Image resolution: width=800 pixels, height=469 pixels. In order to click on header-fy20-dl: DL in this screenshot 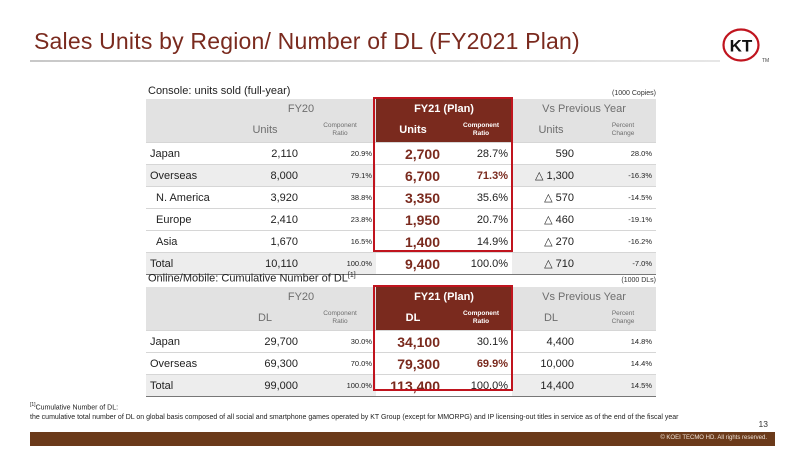, I will do `click(265, 318)`.